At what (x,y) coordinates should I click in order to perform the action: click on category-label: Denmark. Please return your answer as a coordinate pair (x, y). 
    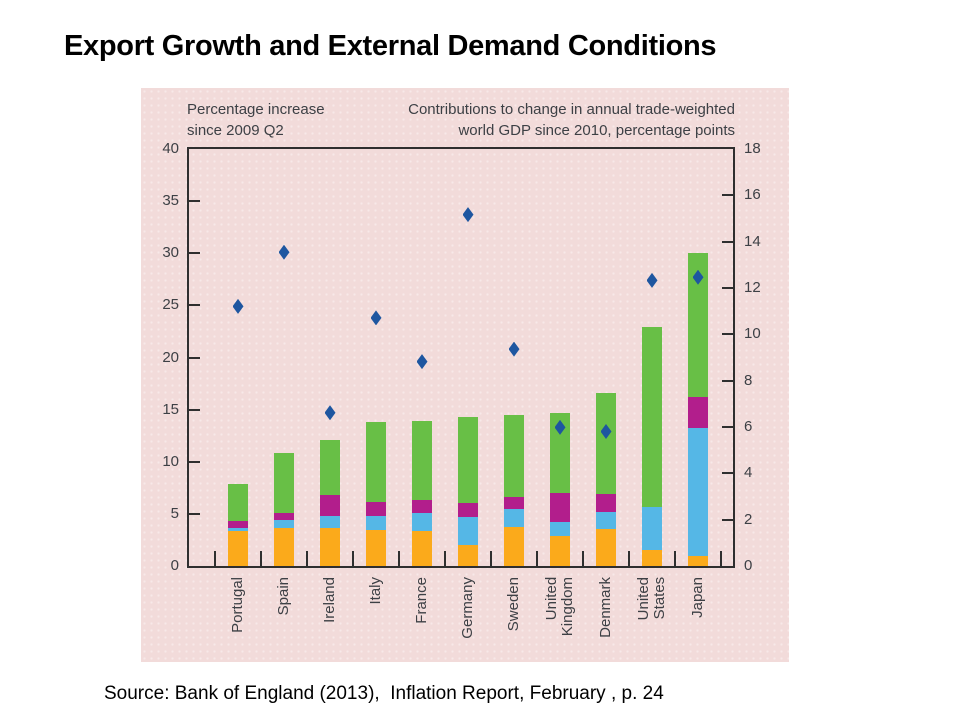
    Looking at the image, I should click on (605, 607).